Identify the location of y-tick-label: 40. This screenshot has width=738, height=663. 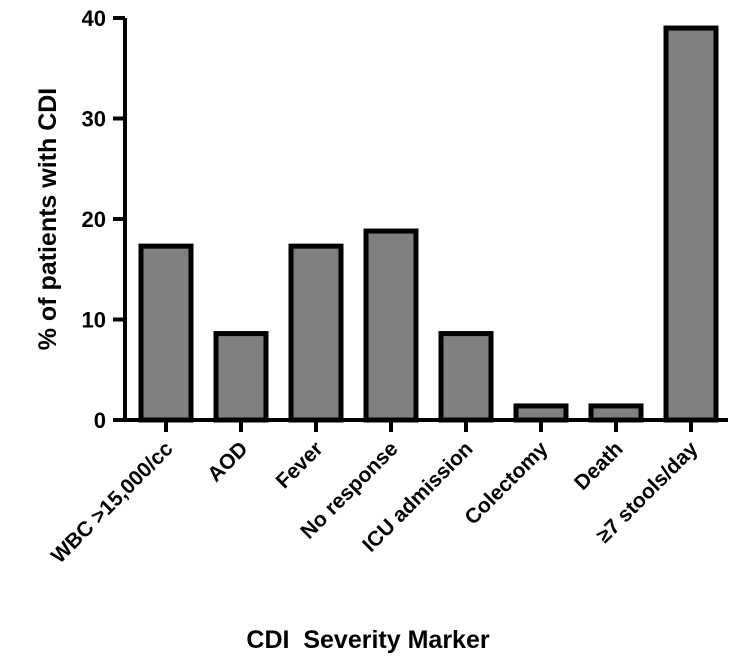
(94, 18).